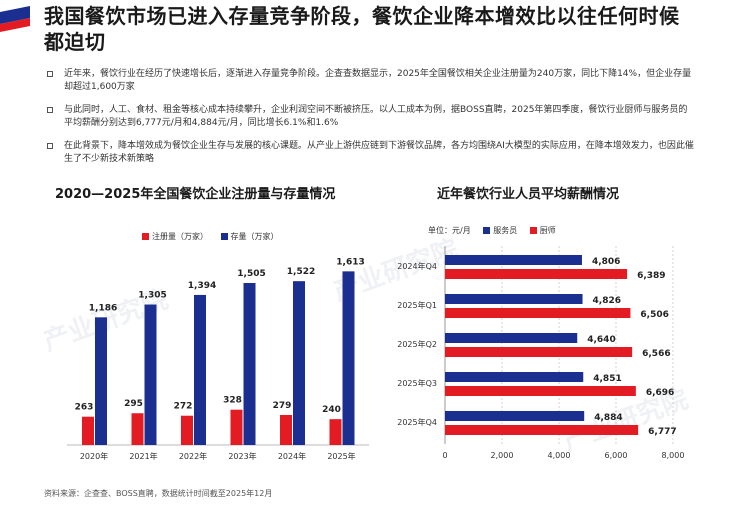  Describe the element at coordinates (362, 29) in the screenshot. I see `page-title: 我国餐饮市场已进入存量竞争阶段，餐饮企业降本增效比以往任何时候都迫切` at that location.